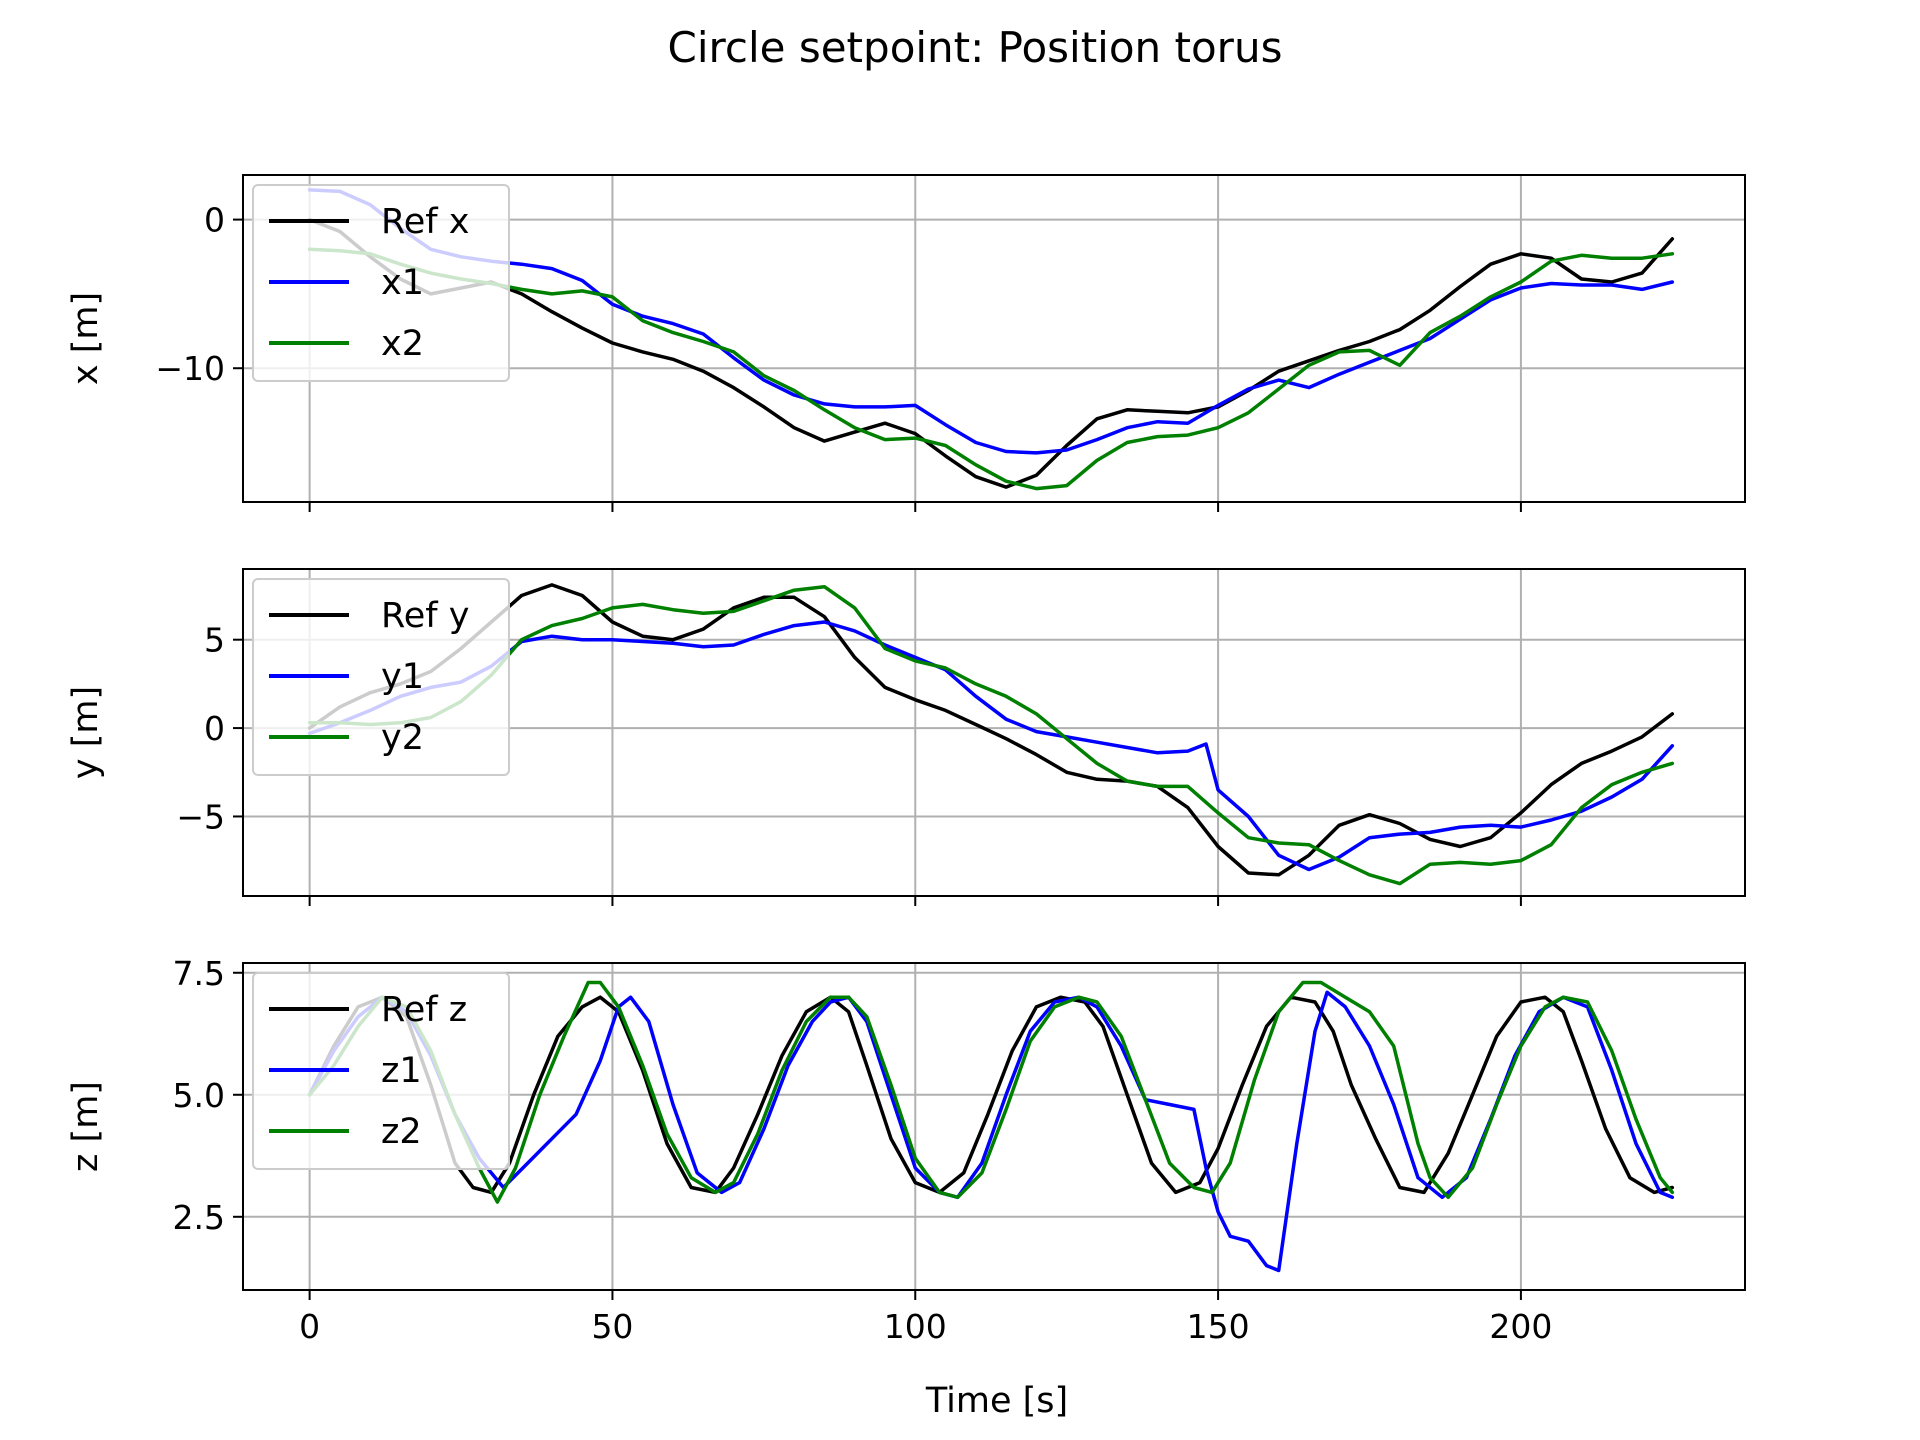 The image size is (1920, 1440). I want to click on series-line-ref-x, so click(991, 353).